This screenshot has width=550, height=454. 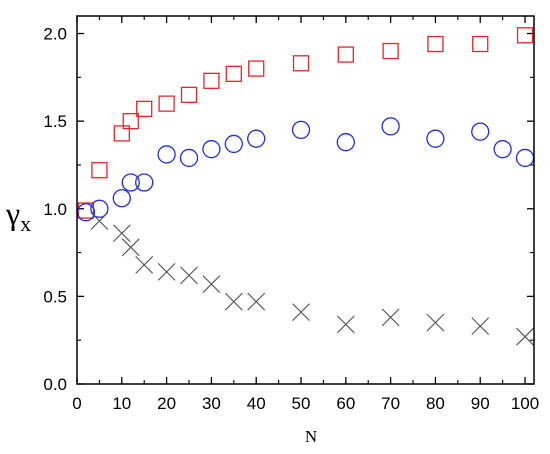 I want to click on x-tick-label: 100, so click(x=525, y=403).